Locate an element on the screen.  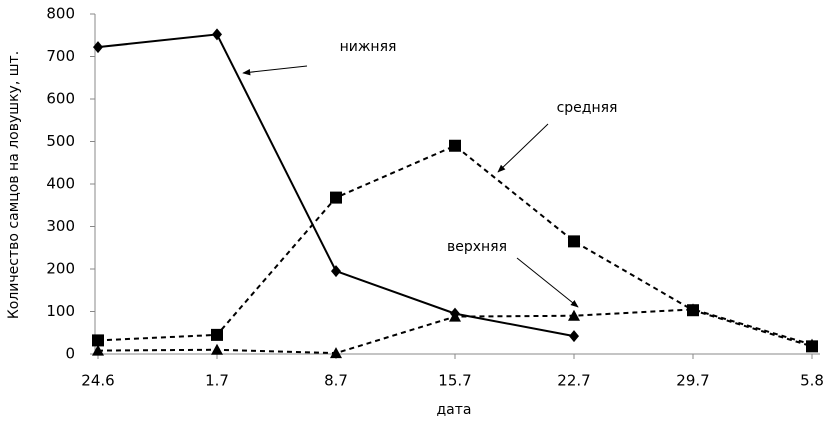
x-tick-label: 8.7 is located at coordinates (336, 381).